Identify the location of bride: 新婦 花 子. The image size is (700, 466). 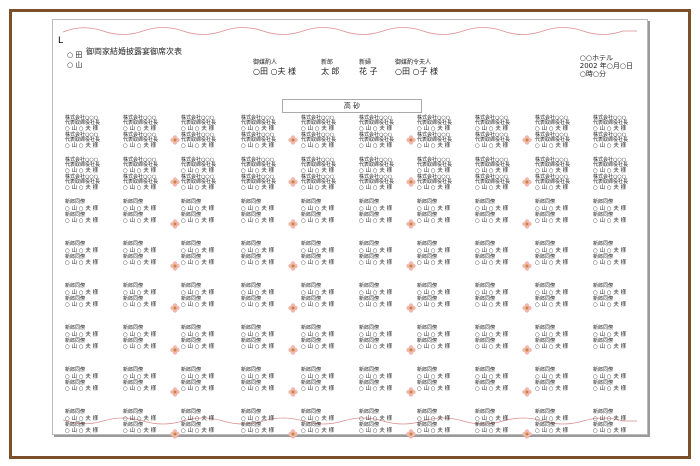
(368, 67).